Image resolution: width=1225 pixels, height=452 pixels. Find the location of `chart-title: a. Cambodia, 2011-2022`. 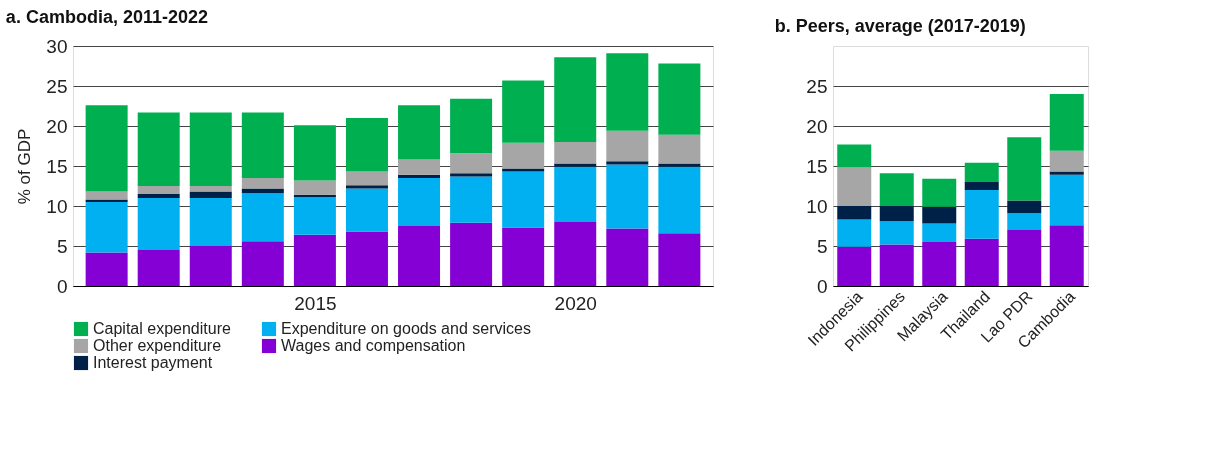

chart-title: a. Cambodia, 2011-2022 is located at coordinates (106, 17).